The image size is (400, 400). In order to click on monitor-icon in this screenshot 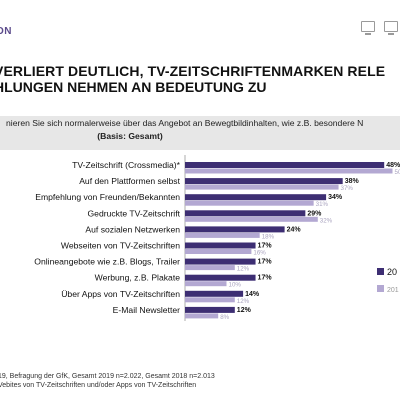, I will do `click(368, 28)`.